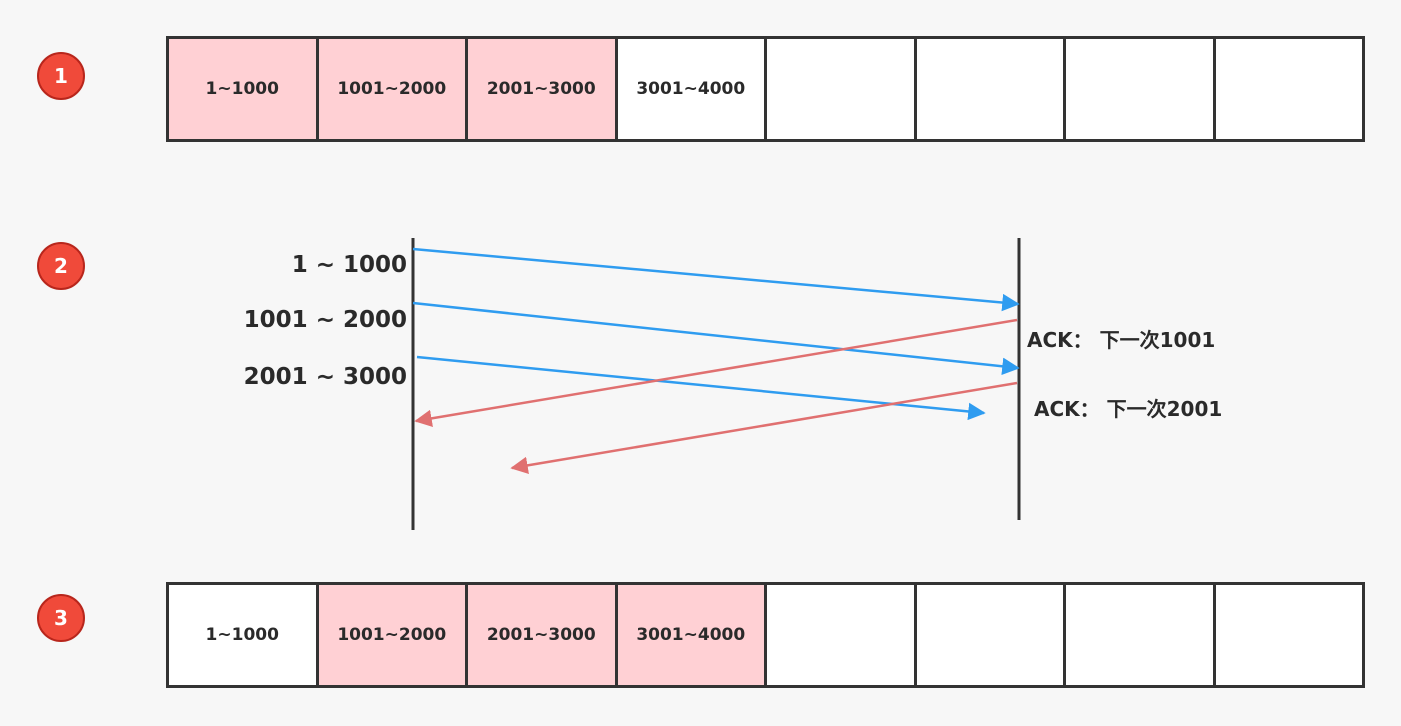 This screenshot has height=726, width=1401. Describe the element at coordinates (1121, 340) in the screenshot. I see `ack-label-1: ACK： 下一次1001` at that location.